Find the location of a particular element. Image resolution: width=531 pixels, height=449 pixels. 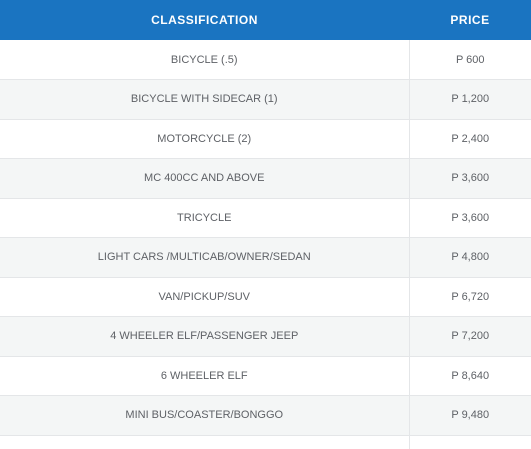

price-cell: P 600 is located at coordinates (469, 60).